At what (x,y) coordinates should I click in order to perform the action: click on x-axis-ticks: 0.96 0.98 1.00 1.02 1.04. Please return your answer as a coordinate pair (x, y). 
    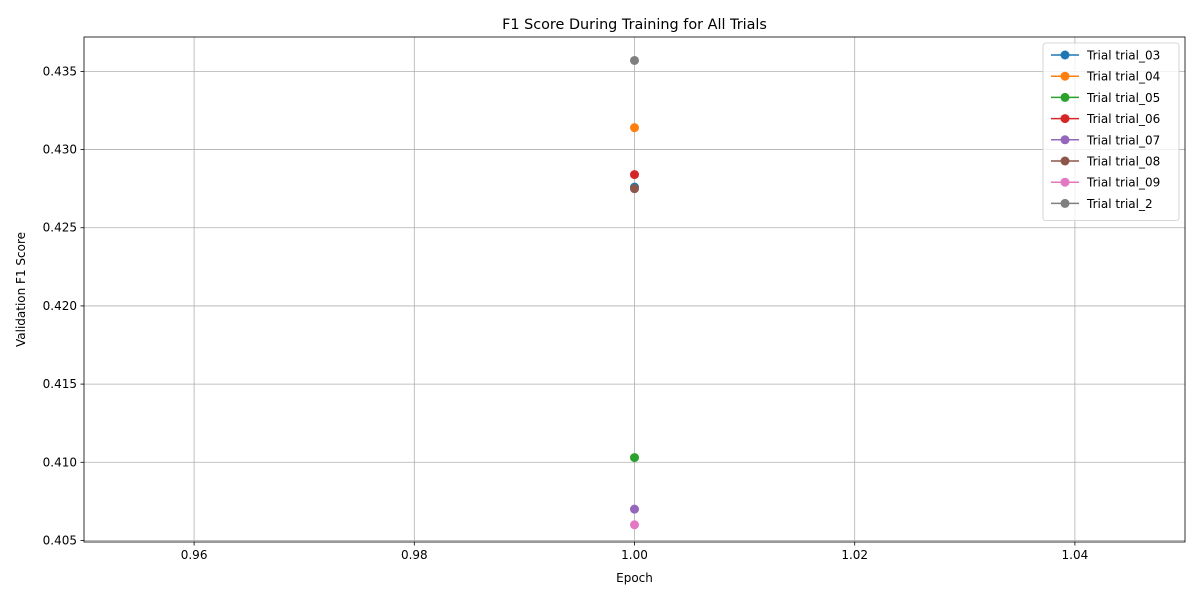
    Looking at the image, I should click on (635, 552).